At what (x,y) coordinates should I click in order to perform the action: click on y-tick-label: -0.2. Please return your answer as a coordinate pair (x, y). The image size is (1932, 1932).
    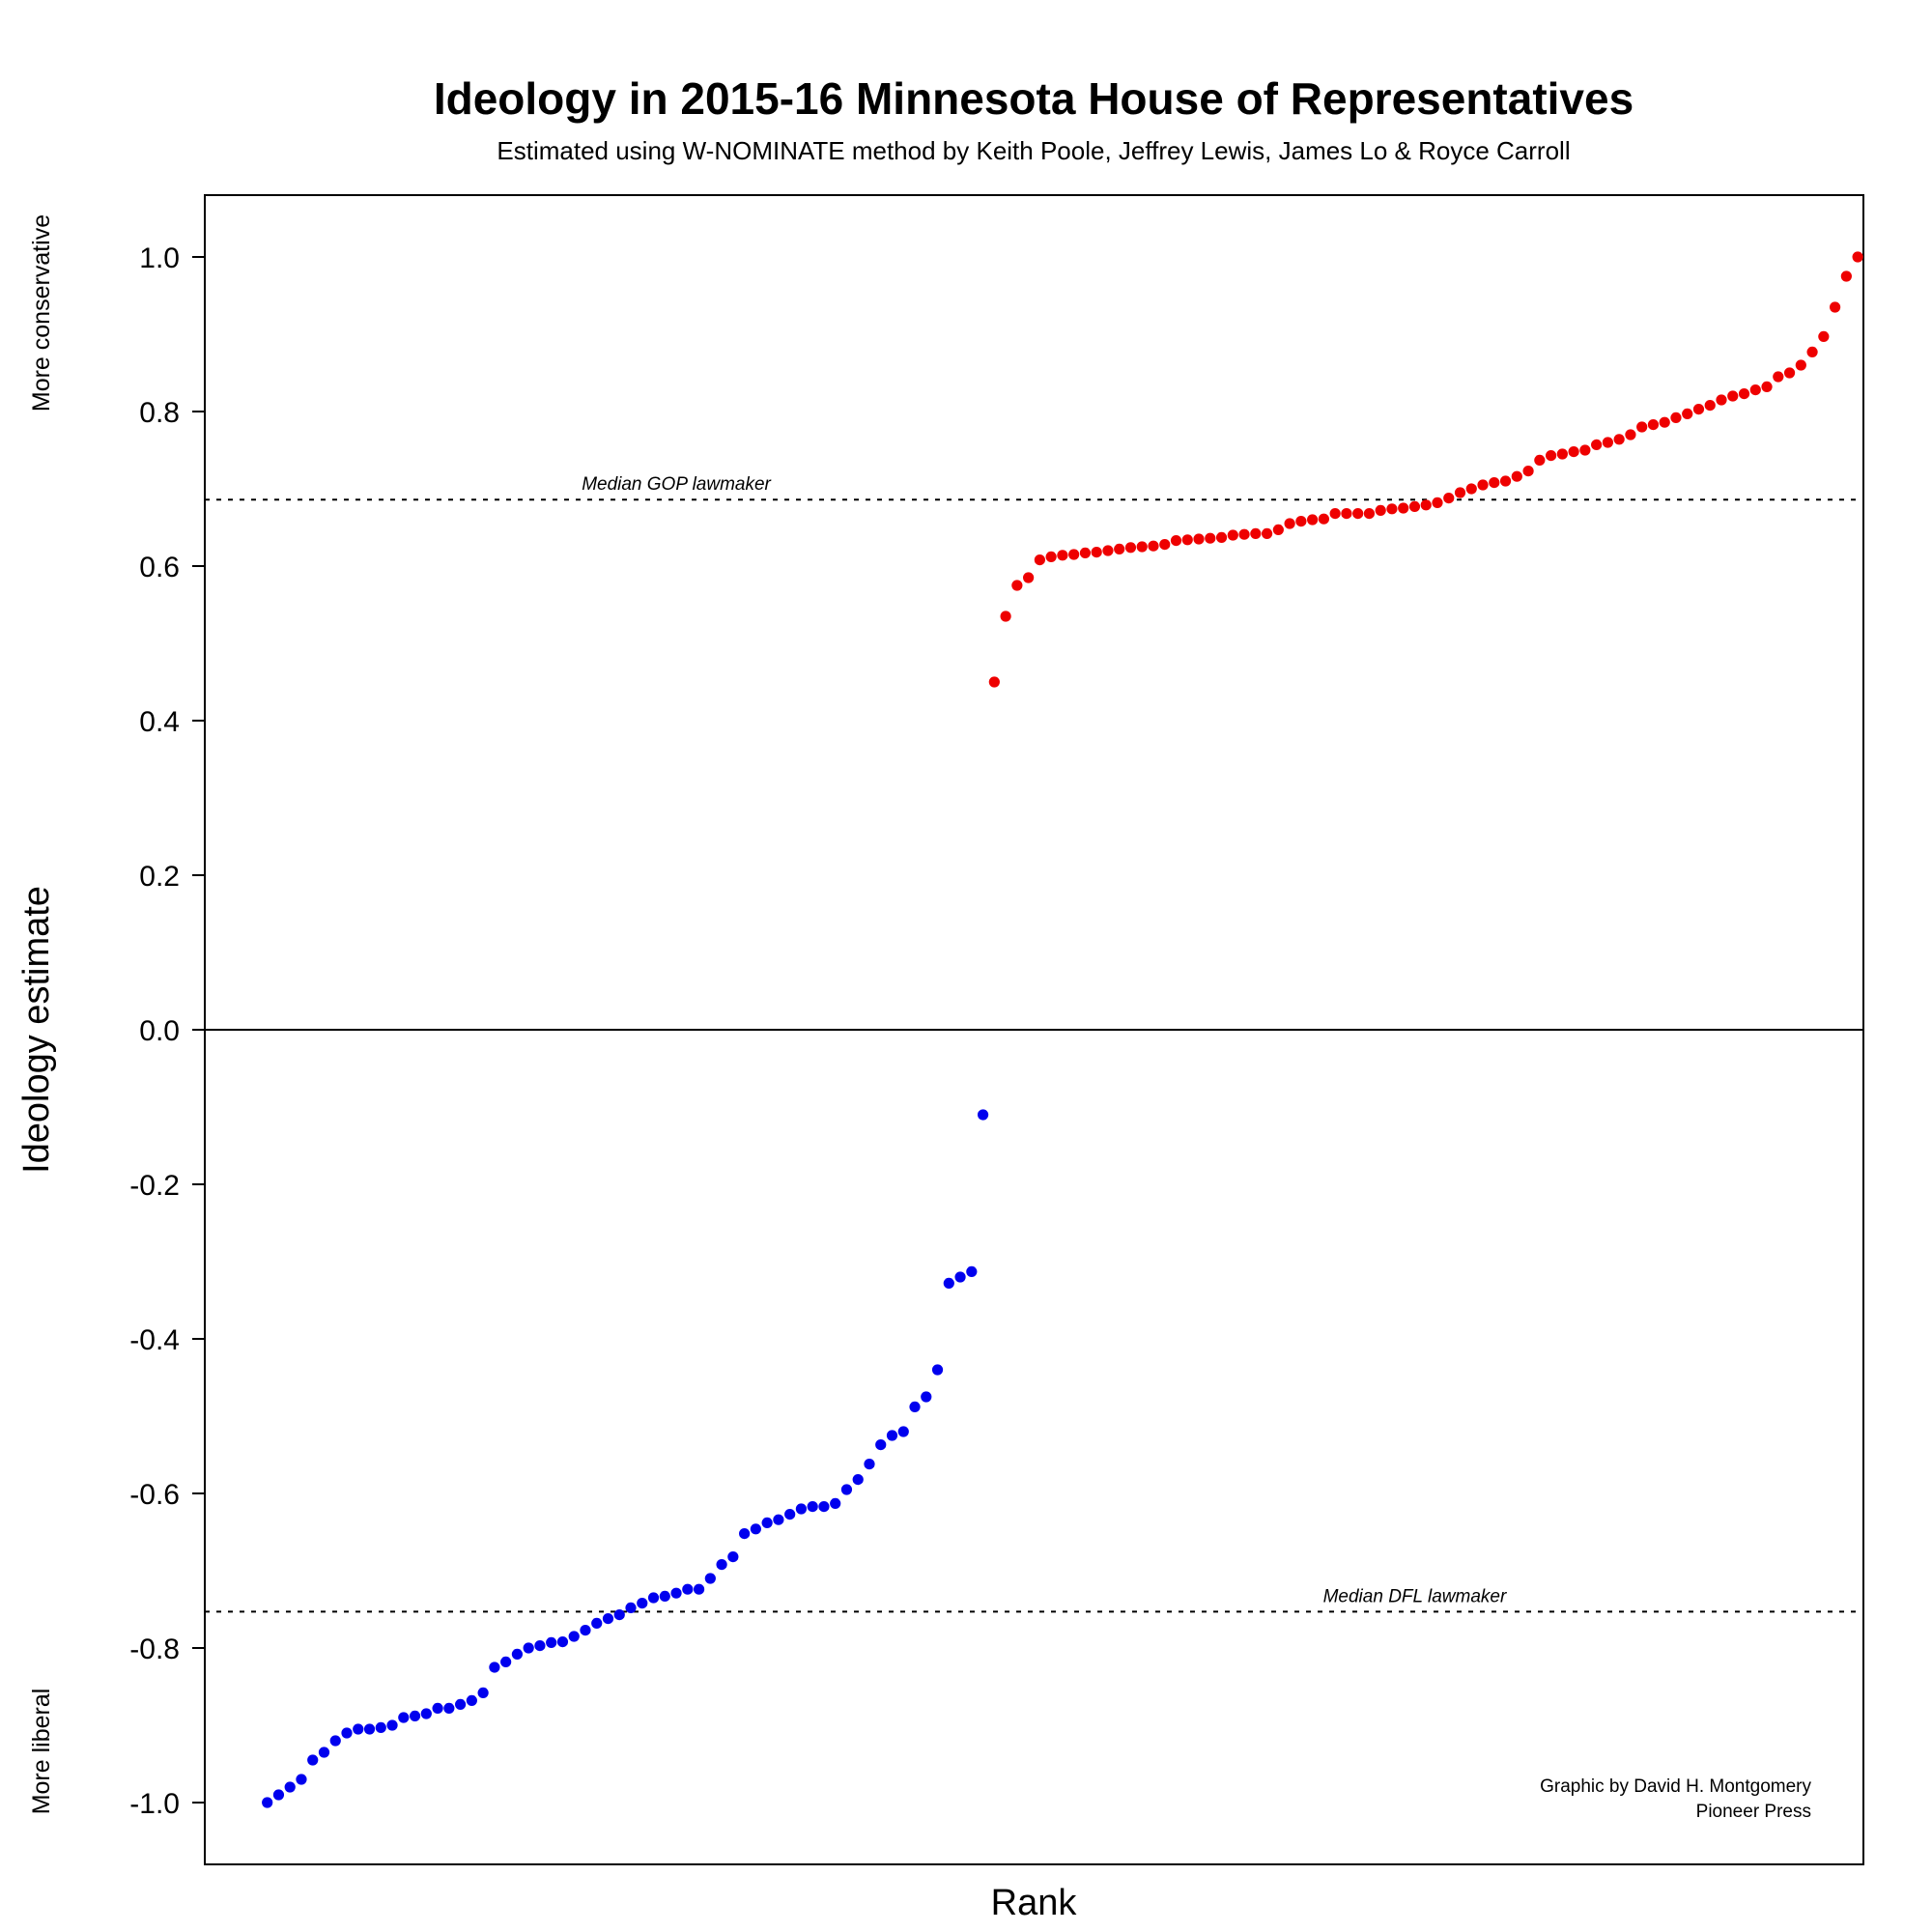
    Looking at the image, I should click on (154, 1186).